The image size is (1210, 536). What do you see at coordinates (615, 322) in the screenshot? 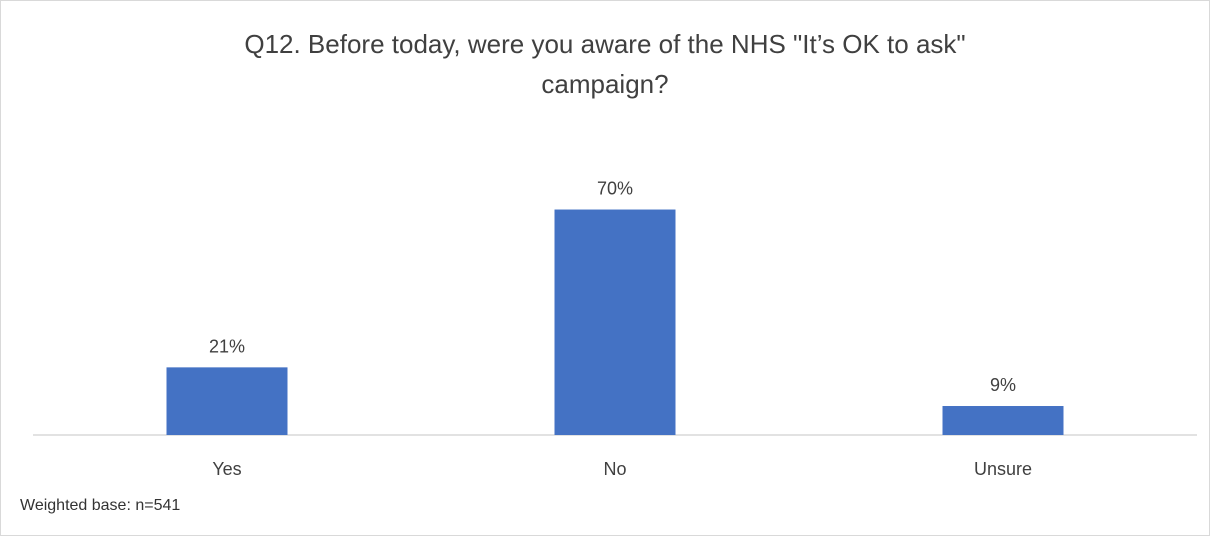
I see `bar-no` at bounding box center [615, 322].